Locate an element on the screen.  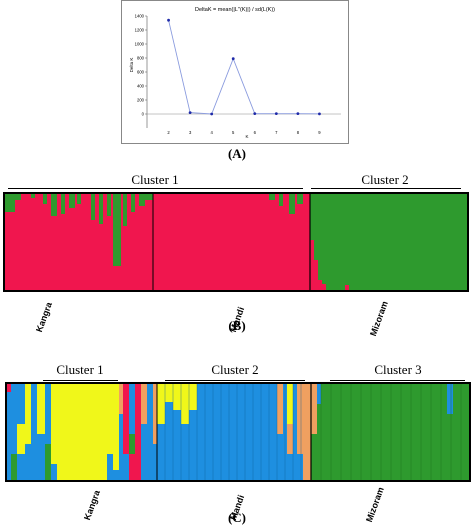
x-axis-label: K is located at coordinates (246, 136).